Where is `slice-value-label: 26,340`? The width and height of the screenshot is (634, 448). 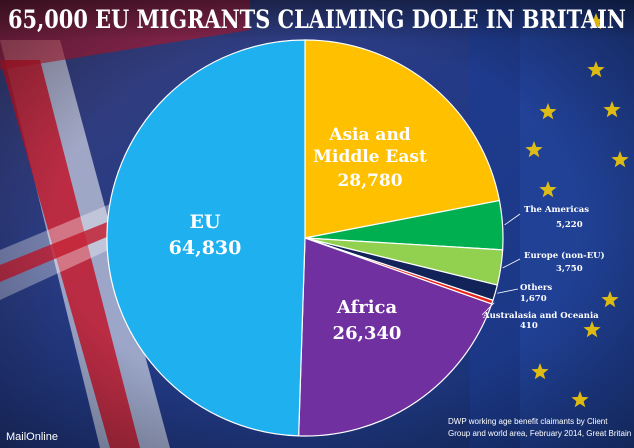
slice-value-label: 26,340 is located at coordinates (367, 333).